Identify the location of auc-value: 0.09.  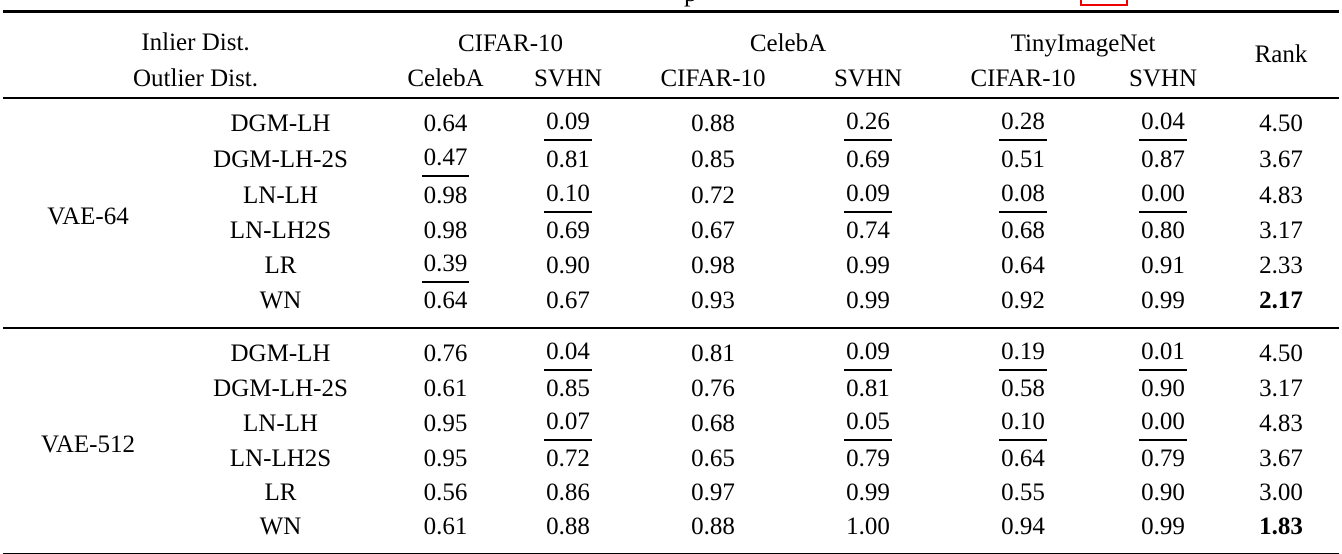
(868, 353).